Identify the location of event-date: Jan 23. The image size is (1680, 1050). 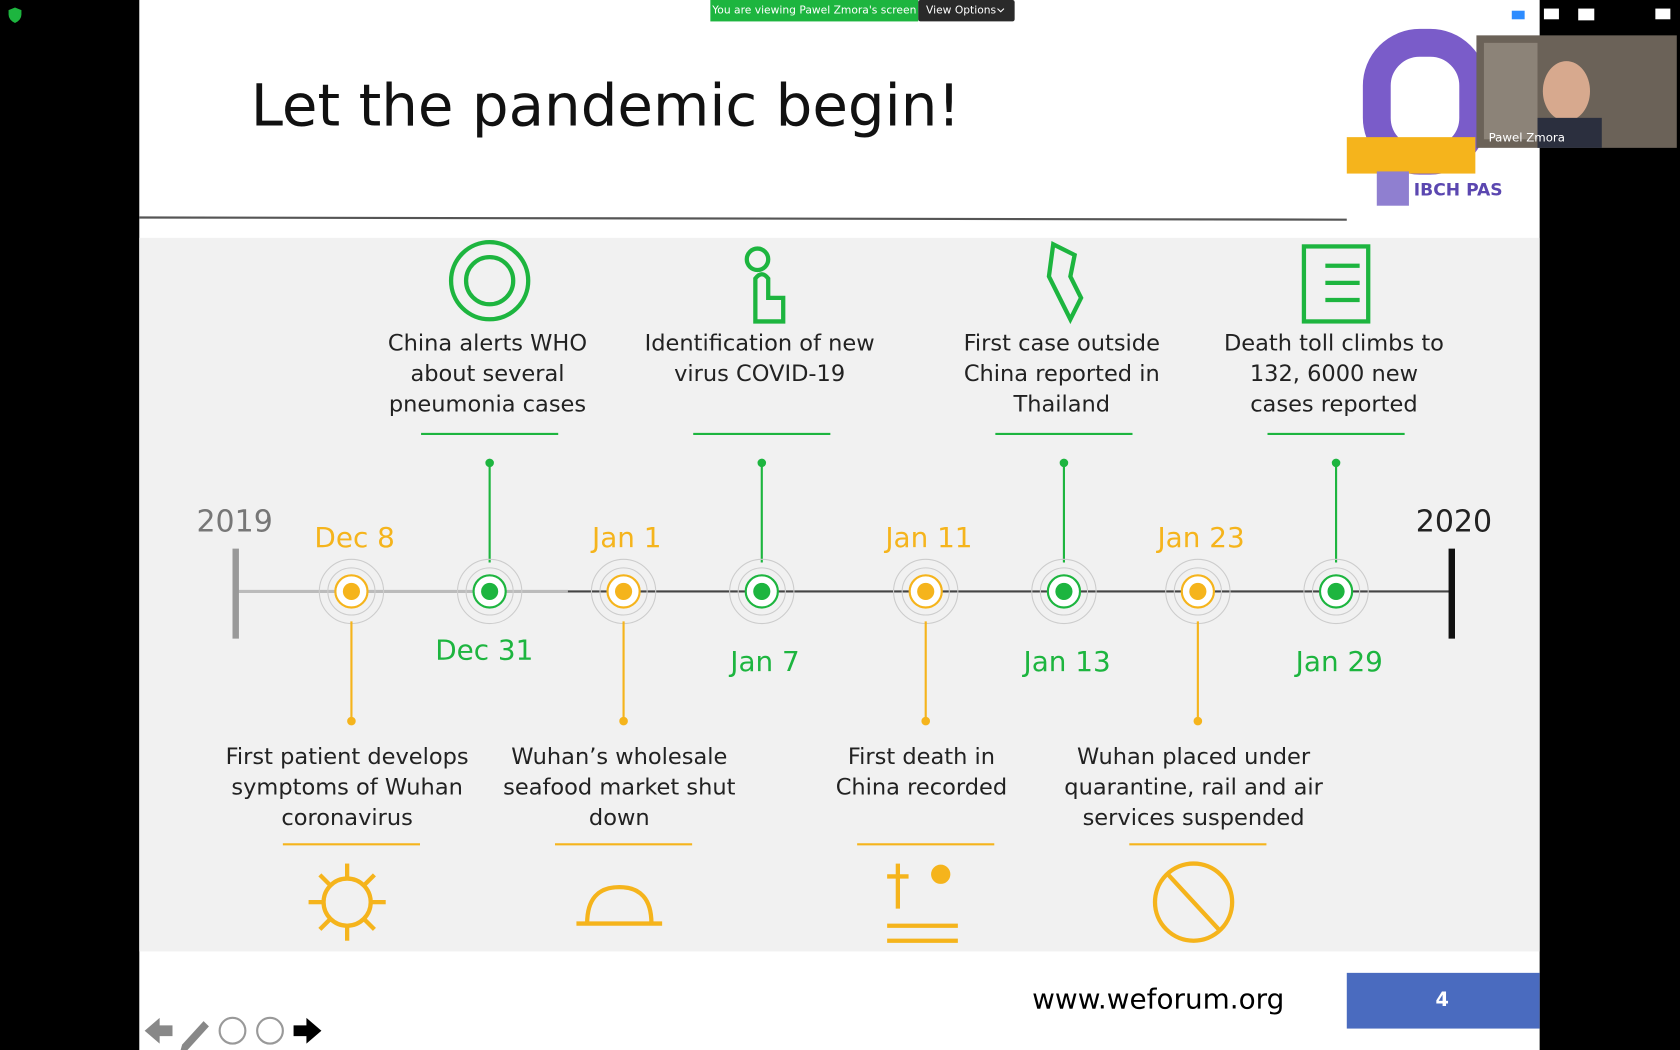
(1199, 537).